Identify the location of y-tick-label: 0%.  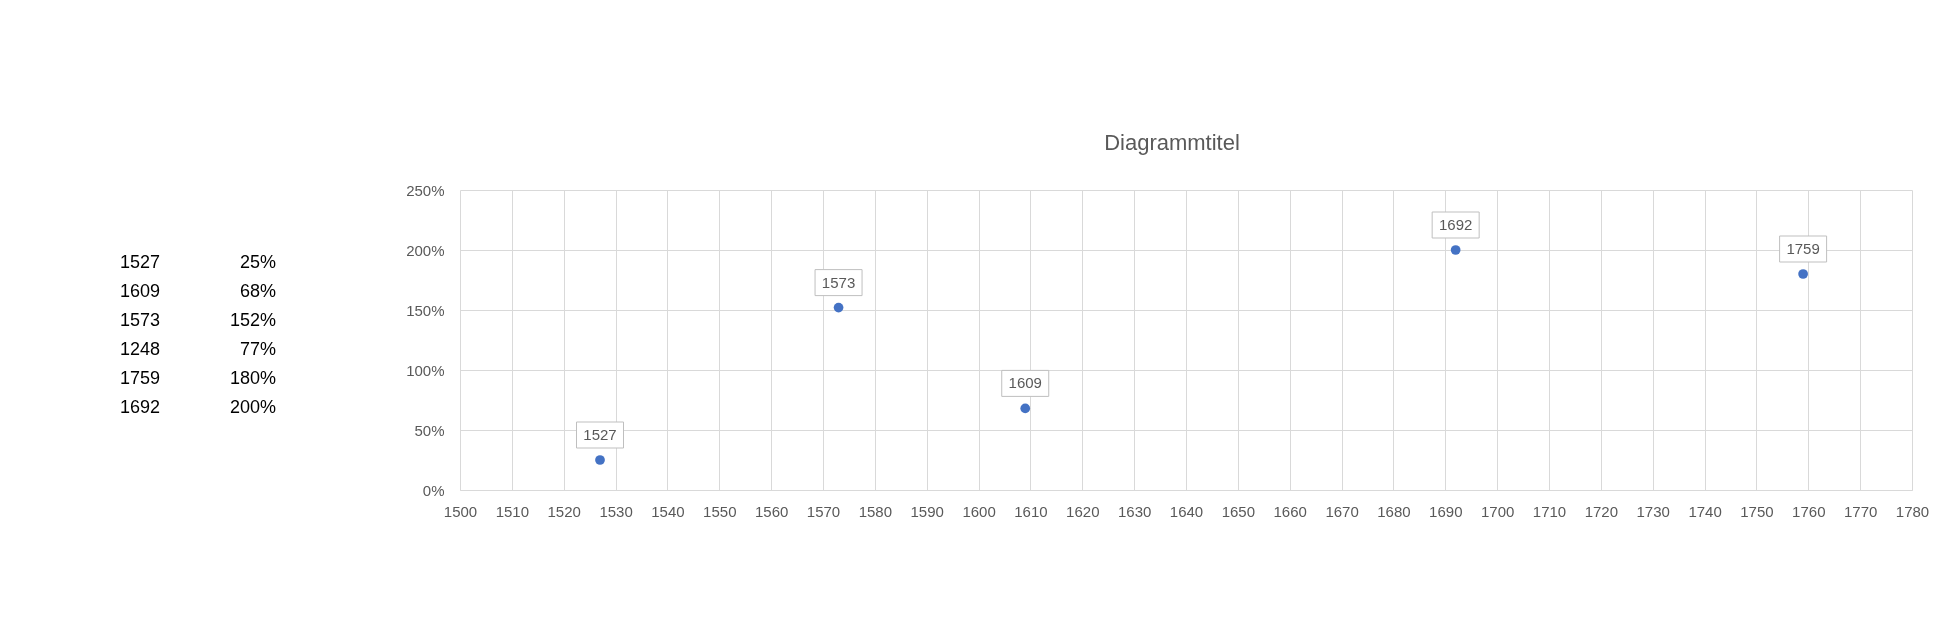
(433, 490).